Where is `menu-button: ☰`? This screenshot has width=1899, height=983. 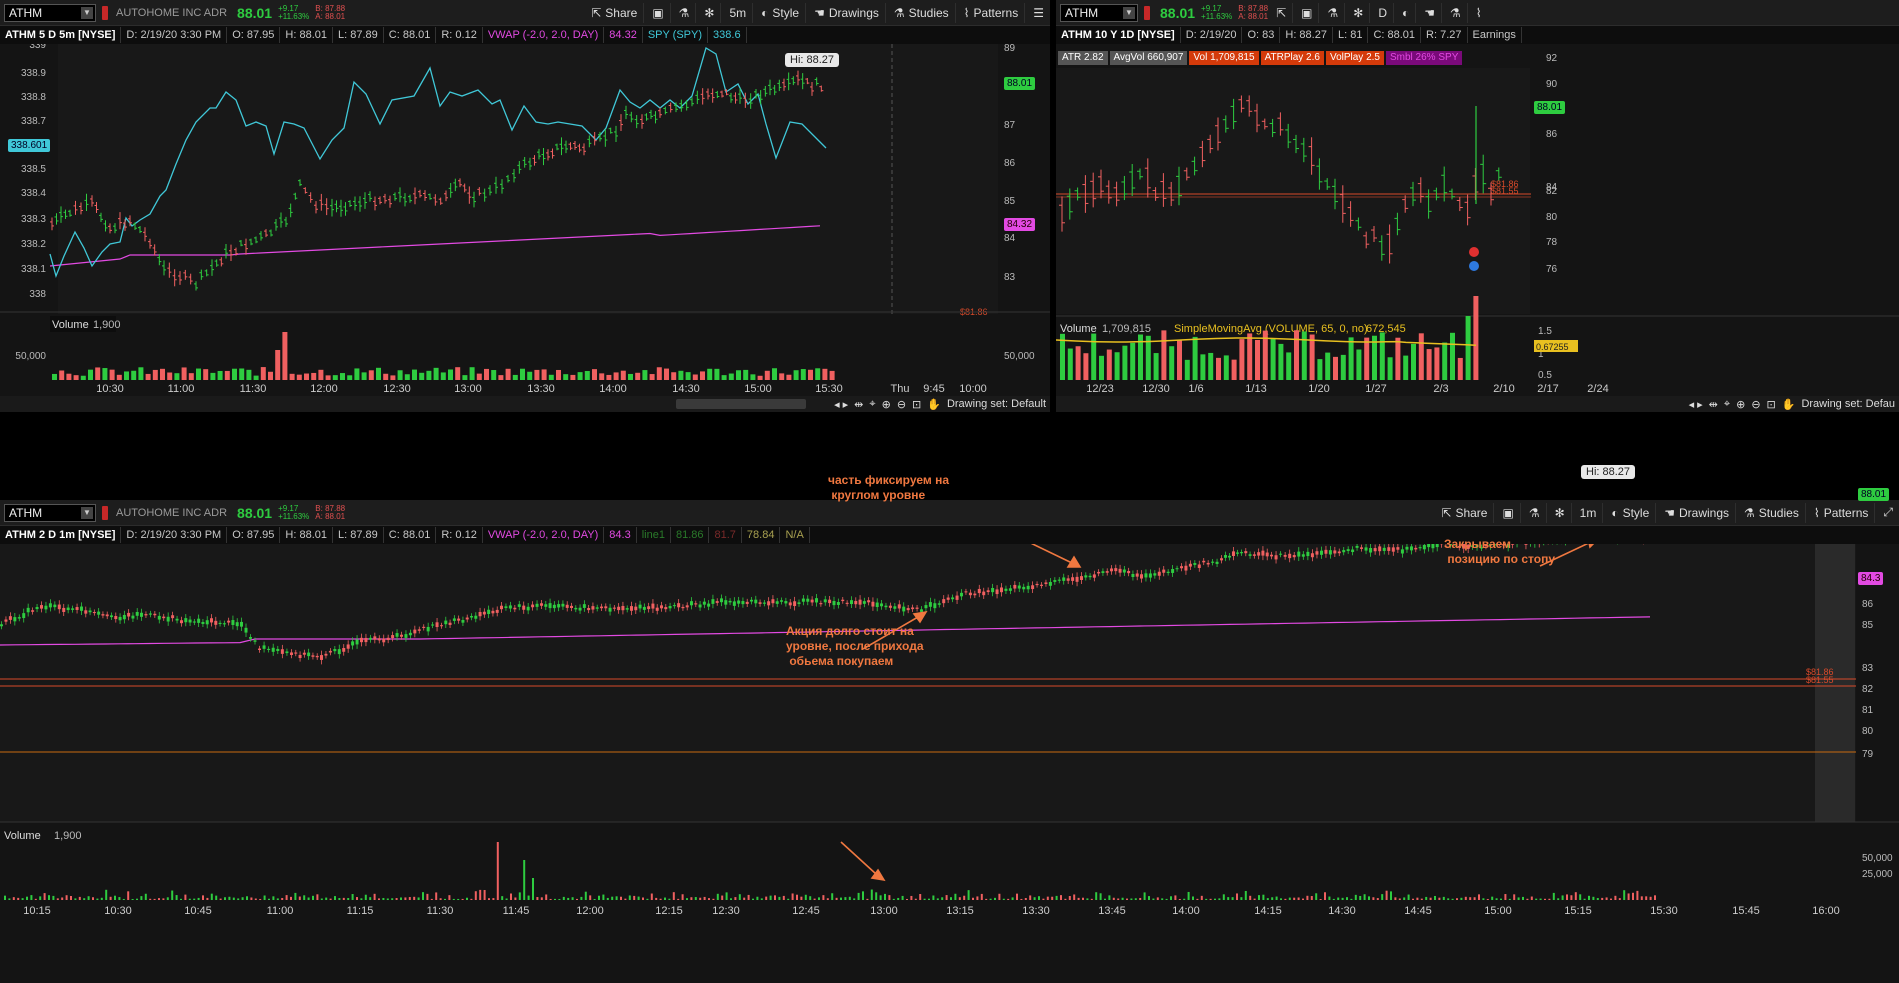
menu-button: ☰ is located at coordinates (1038, 13).